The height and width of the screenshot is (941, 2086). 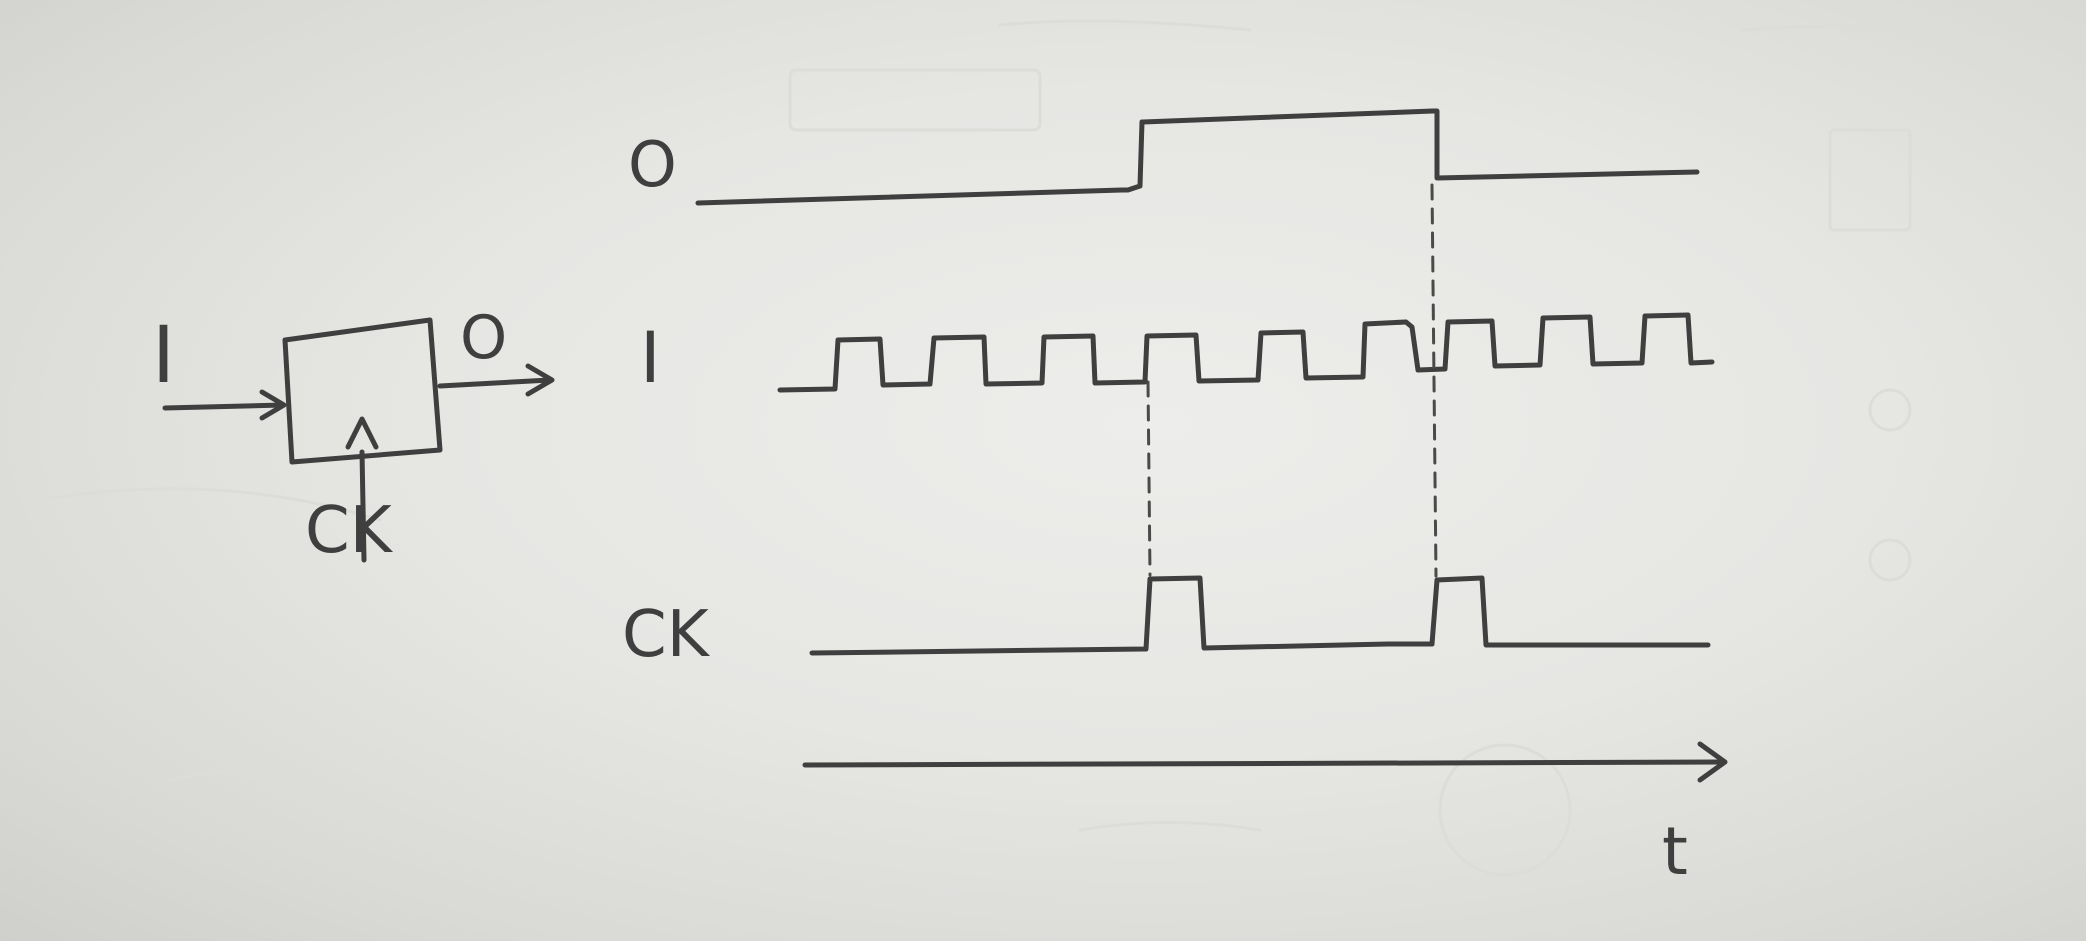 What do you see at coordinates (363, 506) in the screenshot?
I see `clock-input-line` at bounding box center [363, 506].